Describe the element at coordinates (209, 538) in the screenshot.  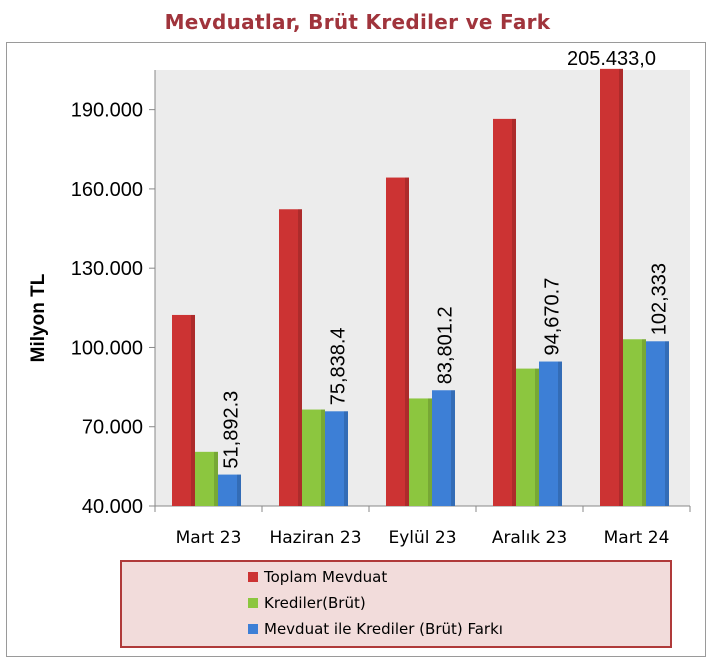
I see `x-tick-label: Mart 23` at that location.